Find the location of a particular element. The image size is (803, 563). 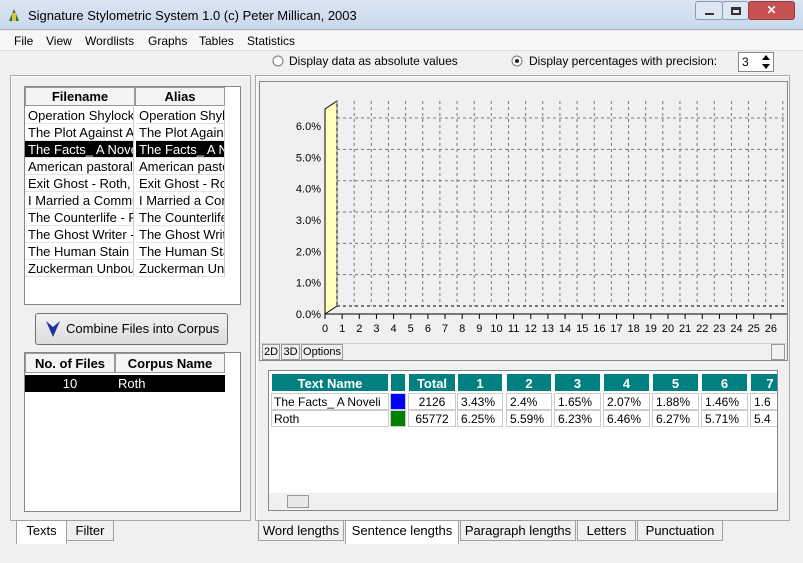

x-tick-label: 15 is located at coordinates (582, 329).